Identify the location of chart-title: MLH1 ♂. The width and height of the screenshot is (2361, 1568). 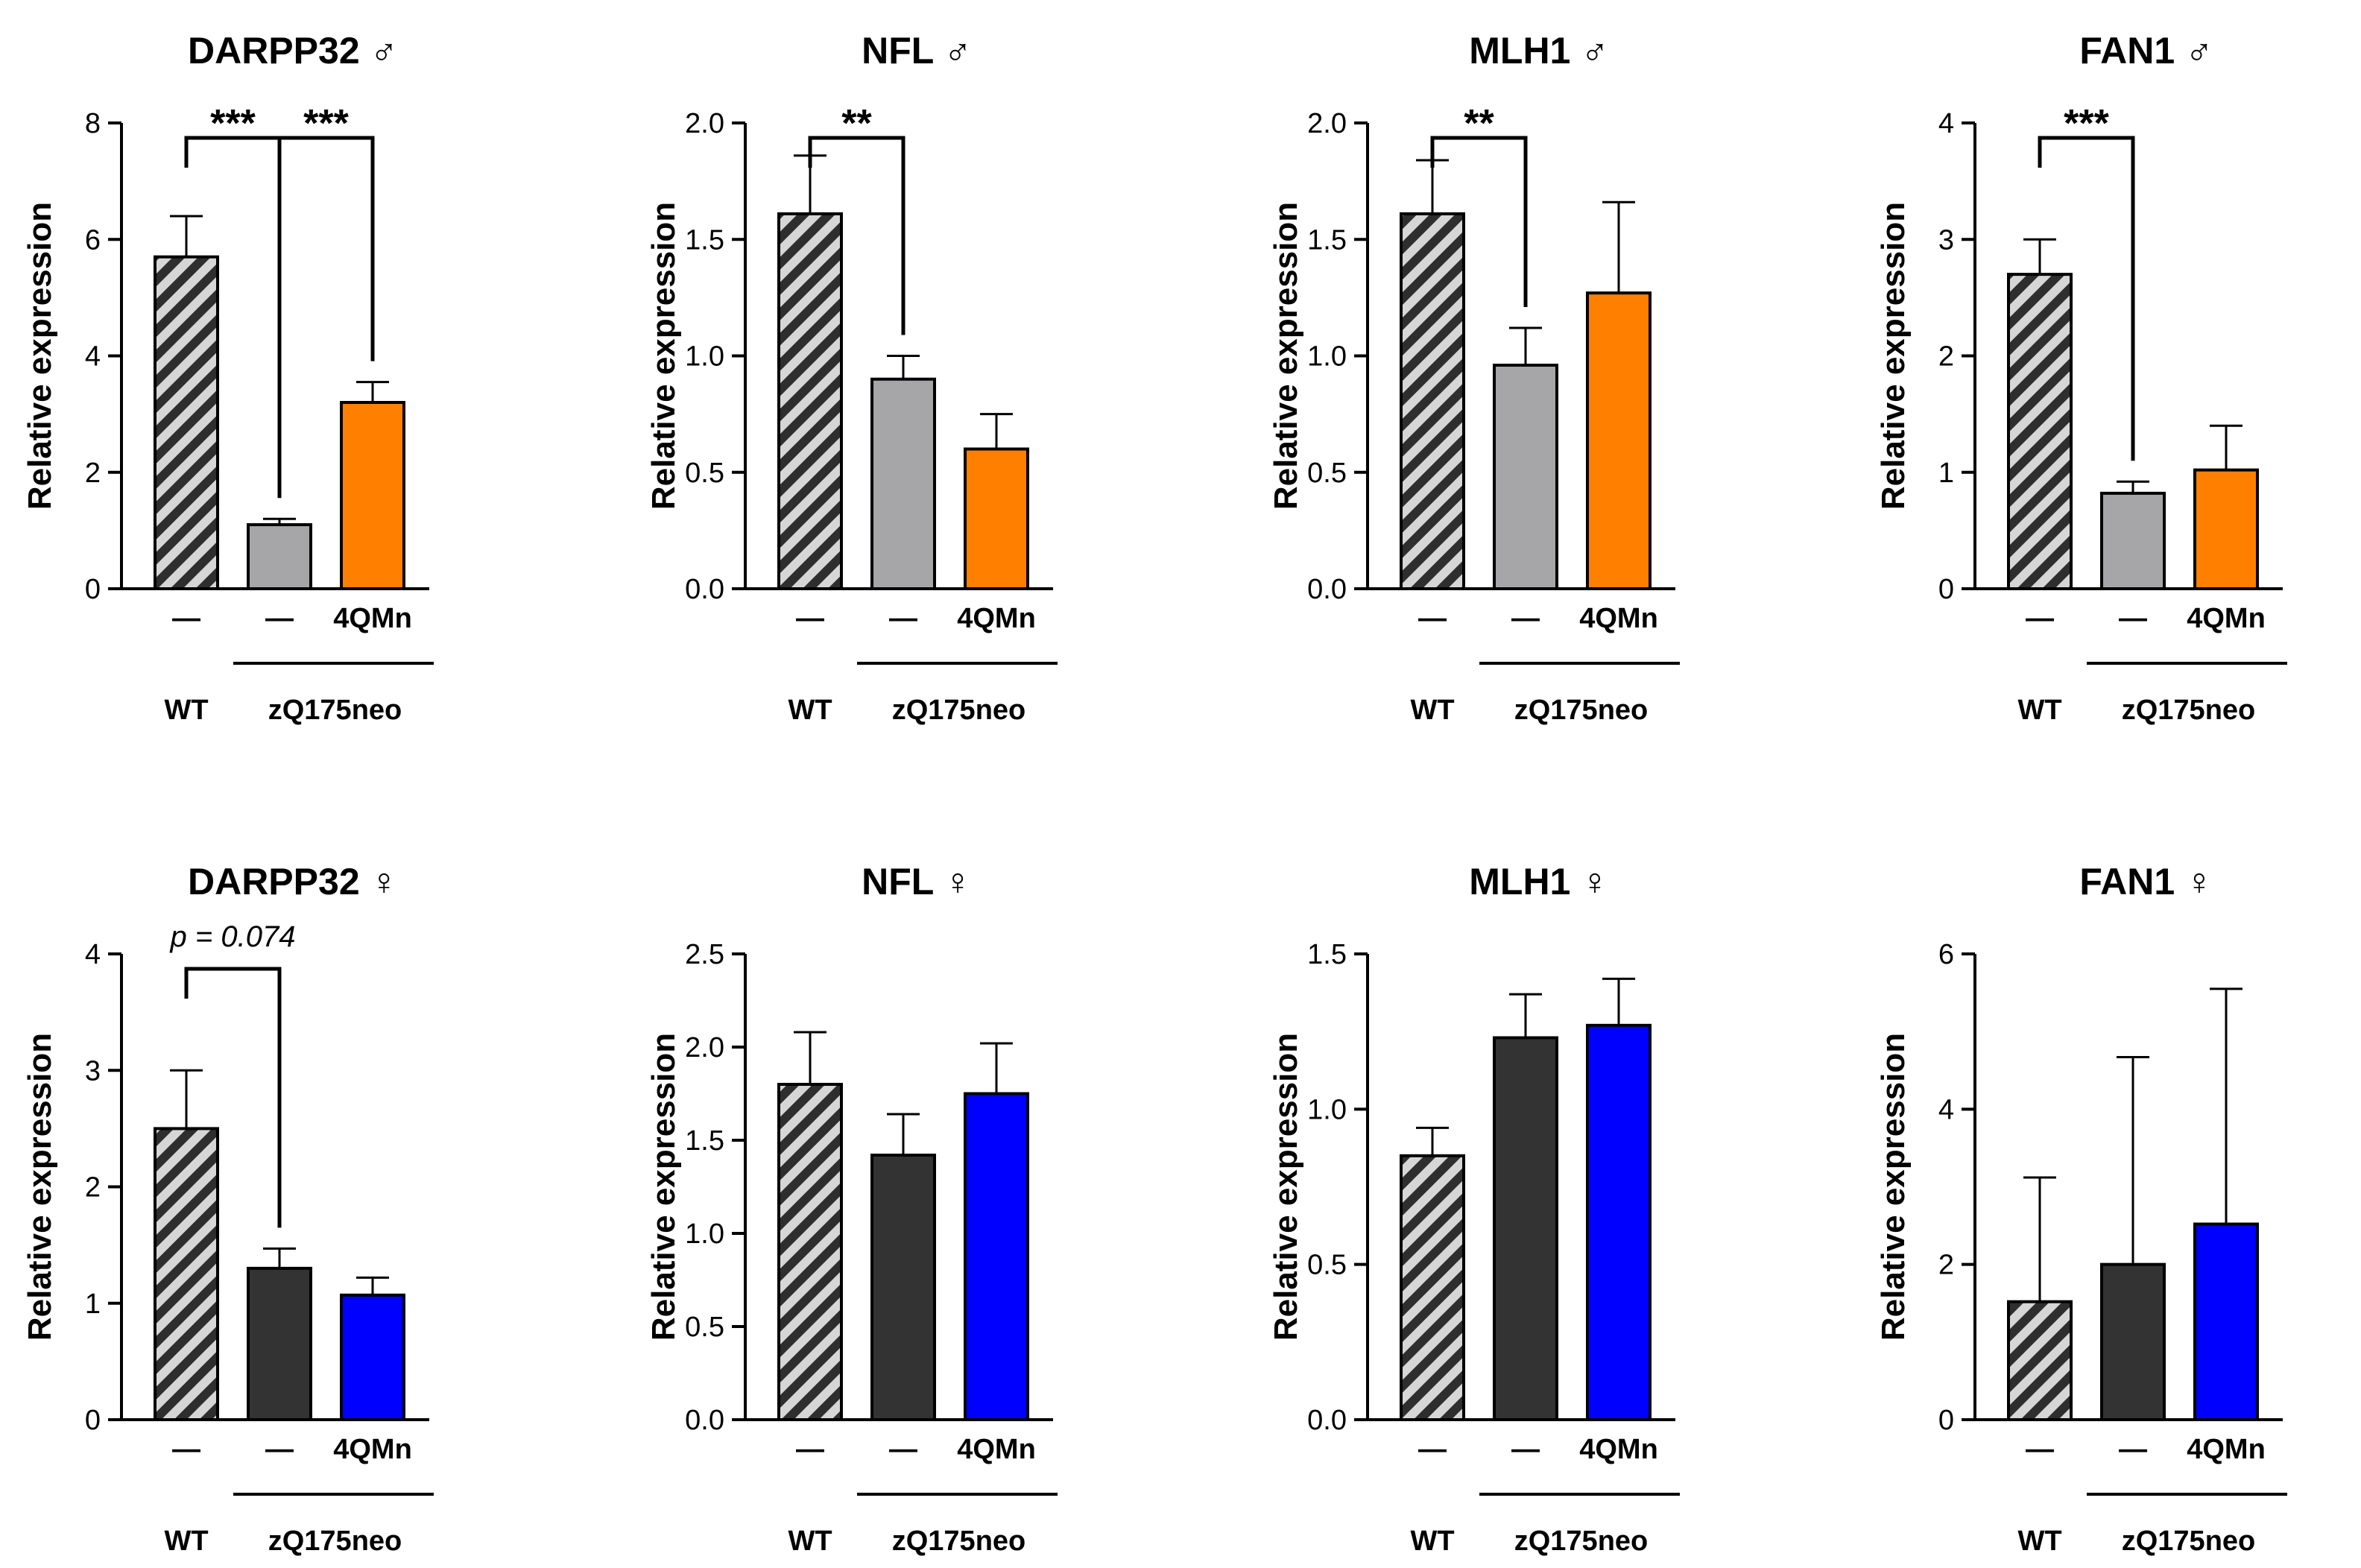
(1539, 51).